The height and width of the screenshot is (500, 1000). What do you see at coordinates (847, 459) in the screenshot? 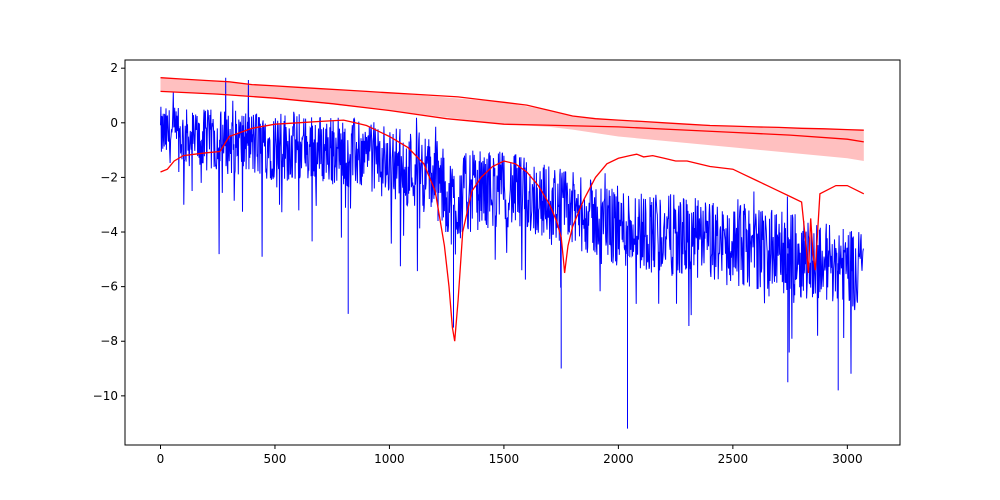
I see `x-tick-label: 3000` at bounding box center [847, 459].